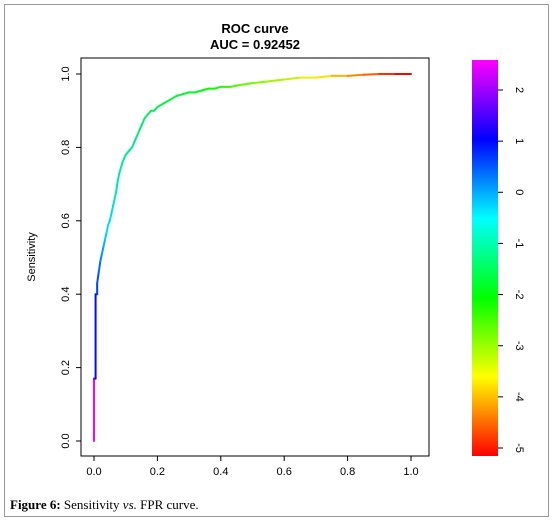 The width and height of the screenshot is (555, 525). I want to click on colorbar-tick-label: 0, so click(519, 192).